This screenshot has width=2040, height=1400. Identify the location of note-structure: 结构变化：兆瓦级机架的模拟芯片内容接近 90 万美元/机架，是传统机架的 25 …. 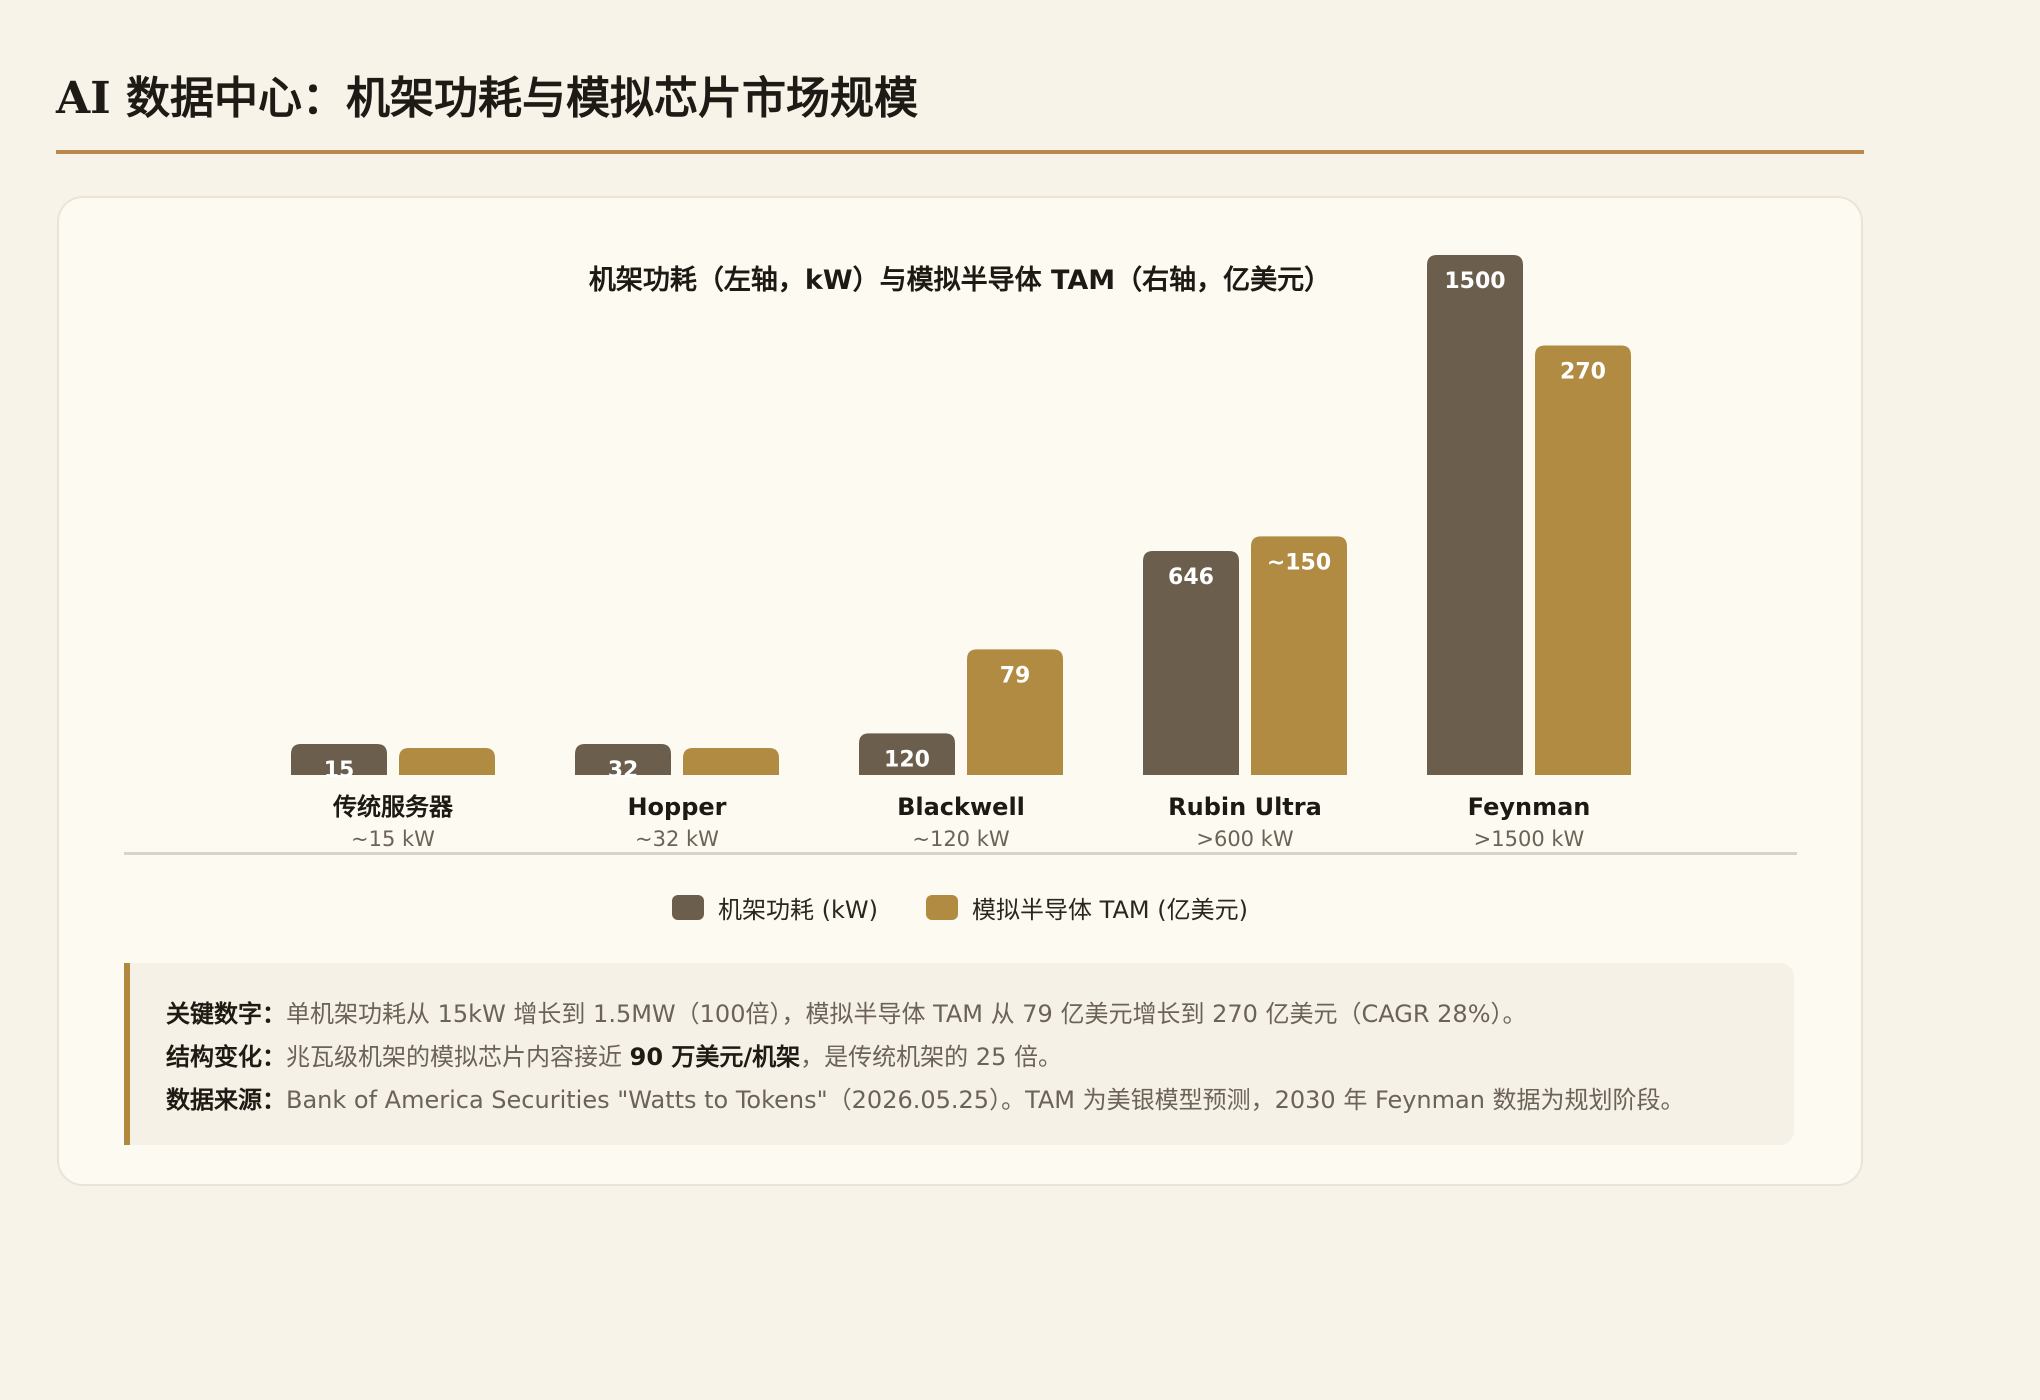
(980, 1057).